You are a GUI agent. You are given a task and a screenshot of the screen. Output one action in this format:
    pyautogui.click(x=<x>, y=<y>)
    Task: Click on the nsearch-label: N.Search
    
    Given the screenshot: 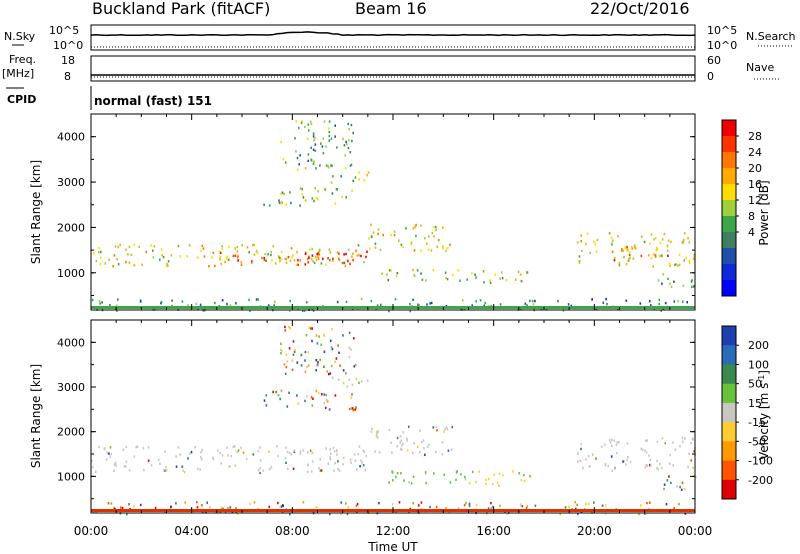 What is the action you would take?
    pyautogui.click(x=771, y=36)
    